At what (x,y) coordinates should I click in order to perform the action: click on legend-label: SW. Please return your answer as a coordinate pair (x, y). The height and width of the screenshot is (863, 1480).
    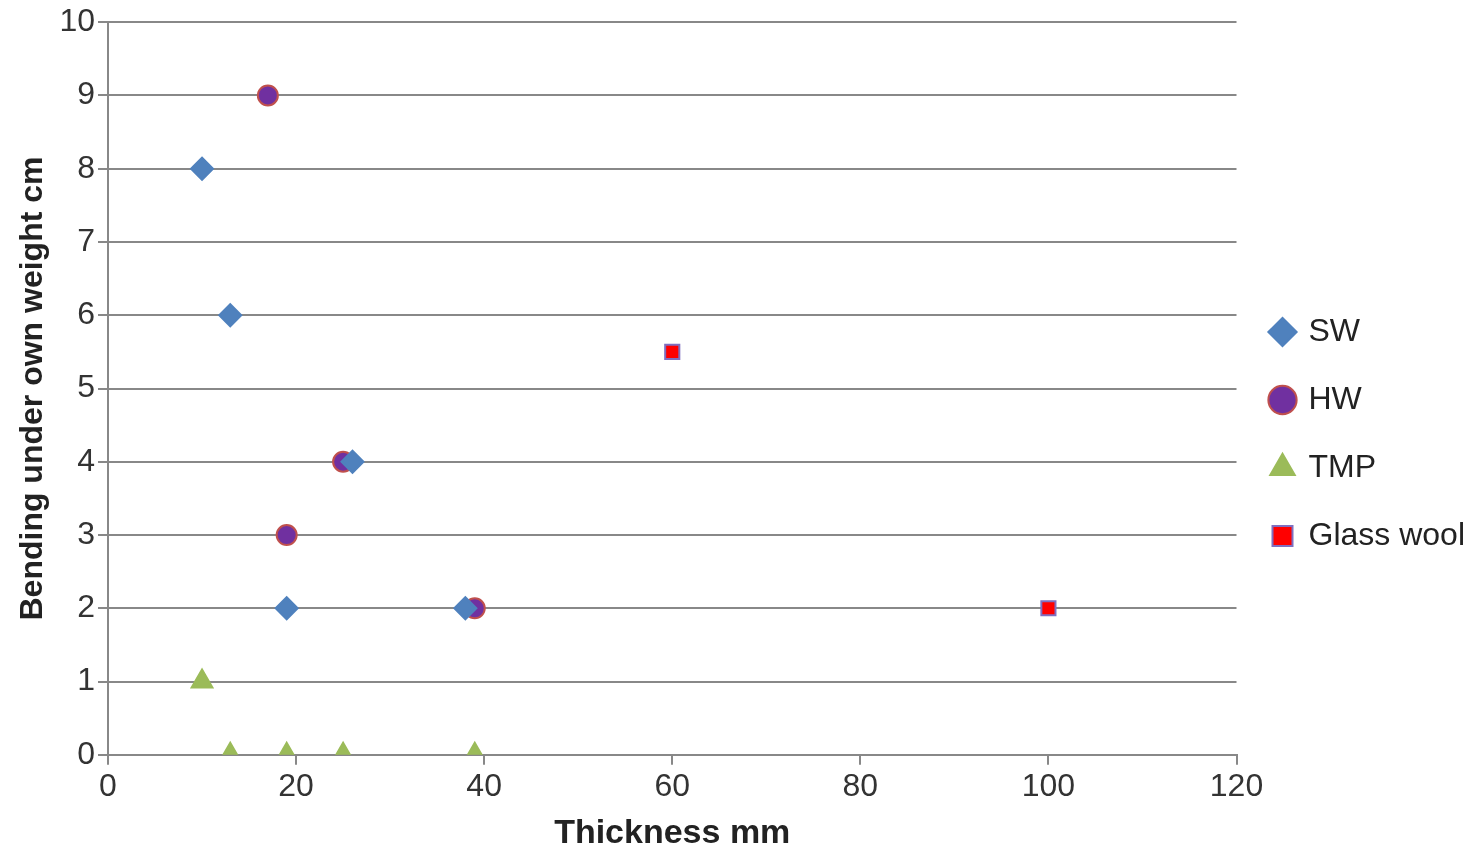
    Looking at the image, I should click on (1334, 329).